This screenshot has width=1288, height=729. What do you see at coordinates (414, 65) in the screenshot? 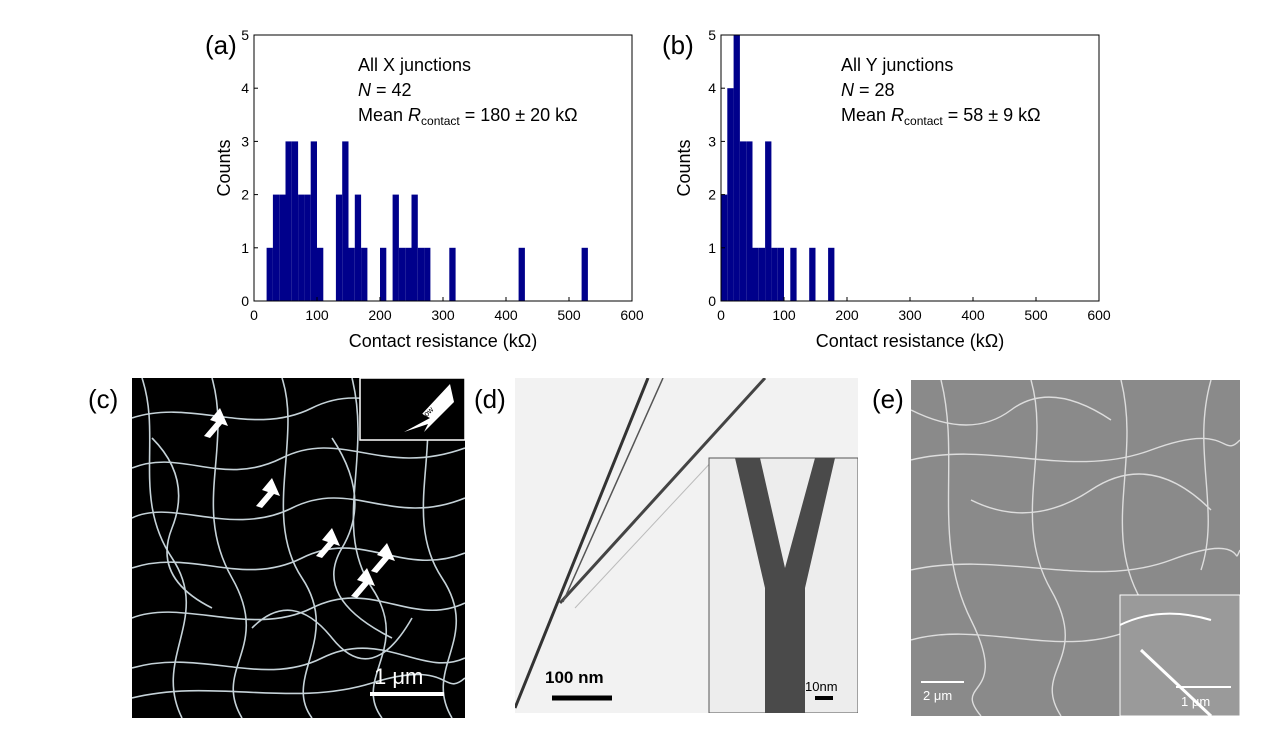
I see `annotation-line1: All X junctions` at bounding box center [414, 65].